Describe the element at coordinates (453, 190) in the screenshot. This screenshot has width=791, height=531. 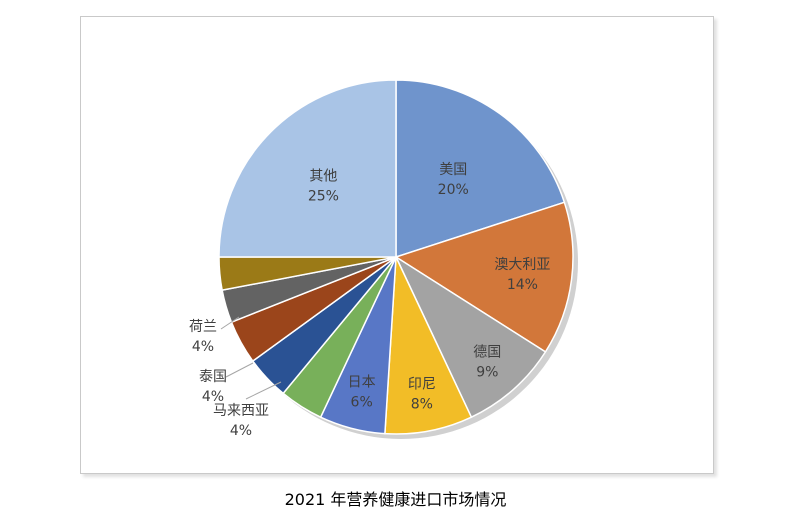
I see `slice-percent-label: 20%` at that location.